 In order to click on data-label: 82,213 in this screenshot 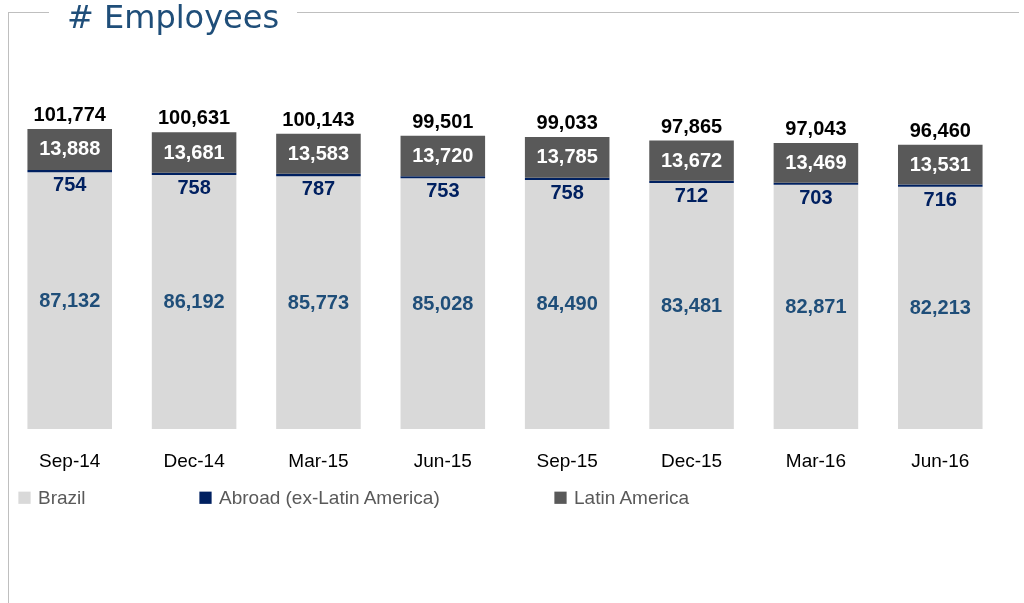, I will do `click(940, 306)`.